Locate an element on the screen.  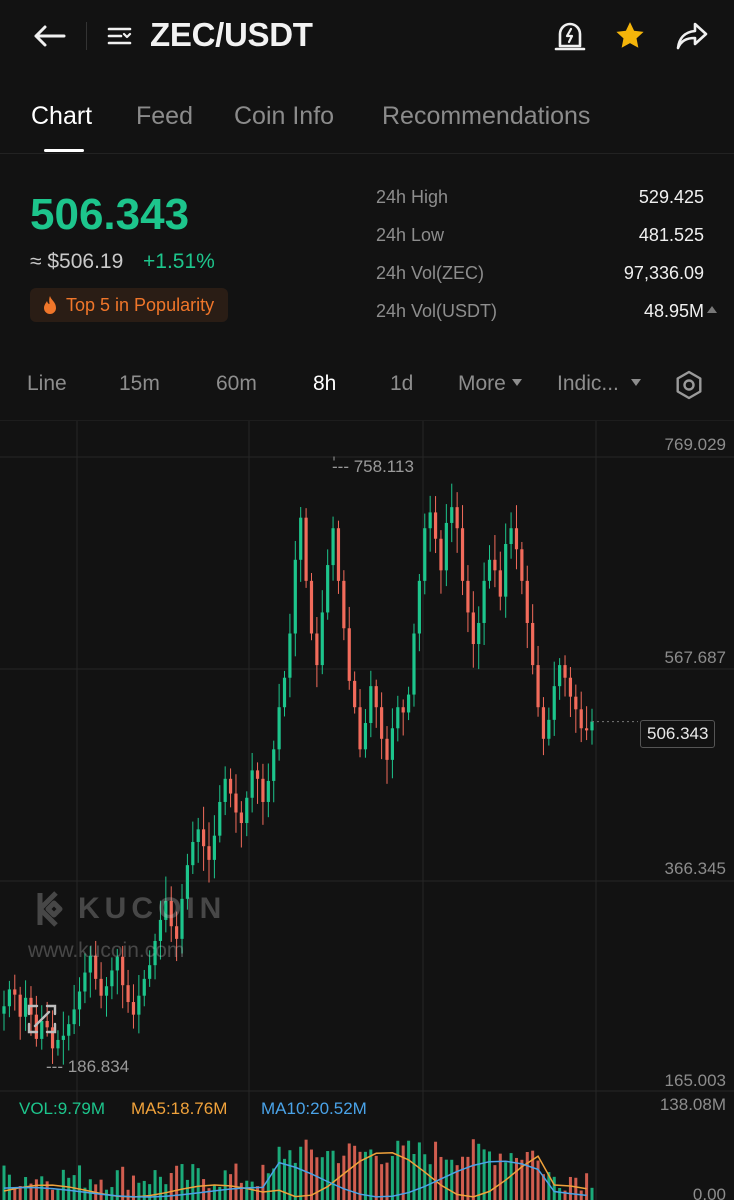
stat-value-24h-vol-usdt: 48.95M is located at coordinates (673, 311).